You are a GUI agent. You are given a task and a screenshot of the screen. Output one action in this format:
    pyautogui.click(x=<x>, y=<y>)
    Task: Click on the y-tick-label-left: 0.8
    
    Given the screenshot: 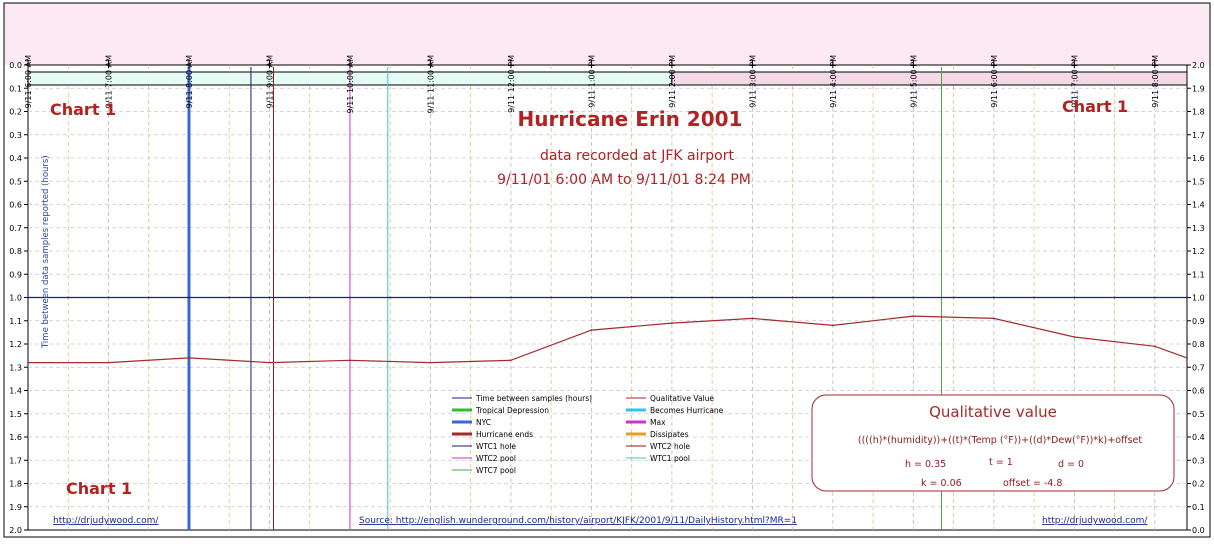 What is the action you would take?
    pyautogui.click(x=15, y=251)
    